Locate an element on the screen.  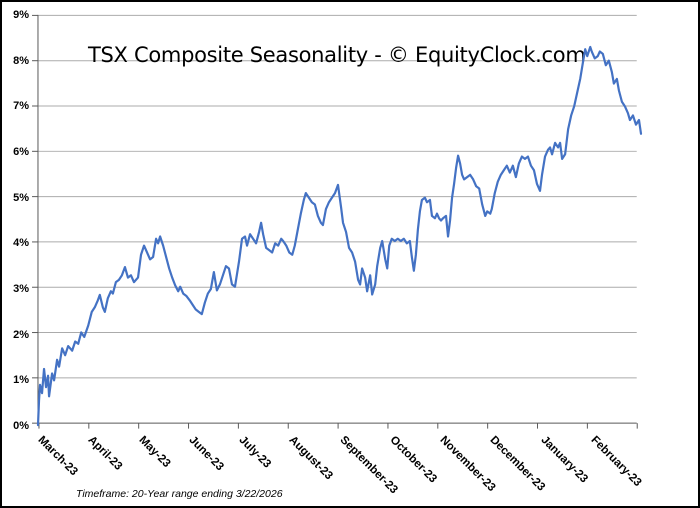
y-axis-tick-label: 6% is located at coordinates (21, 152).